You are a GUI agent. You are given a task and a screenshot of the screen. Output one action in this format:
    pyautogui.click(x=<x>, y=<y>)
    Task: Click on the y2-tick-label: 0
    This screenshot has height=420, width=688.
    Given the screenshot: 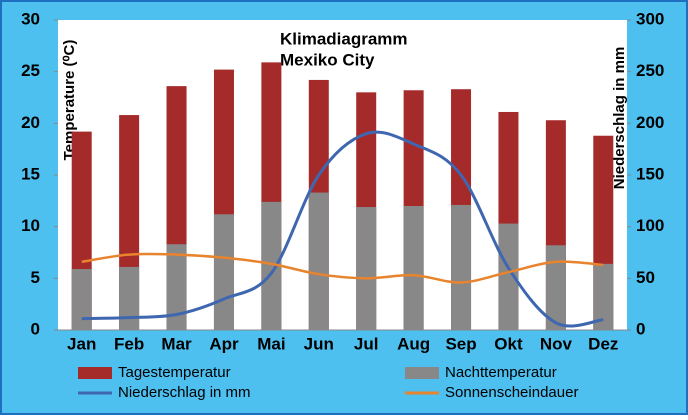 What is the action you would take?
    pyautogui.click(x=640, y=328)
    